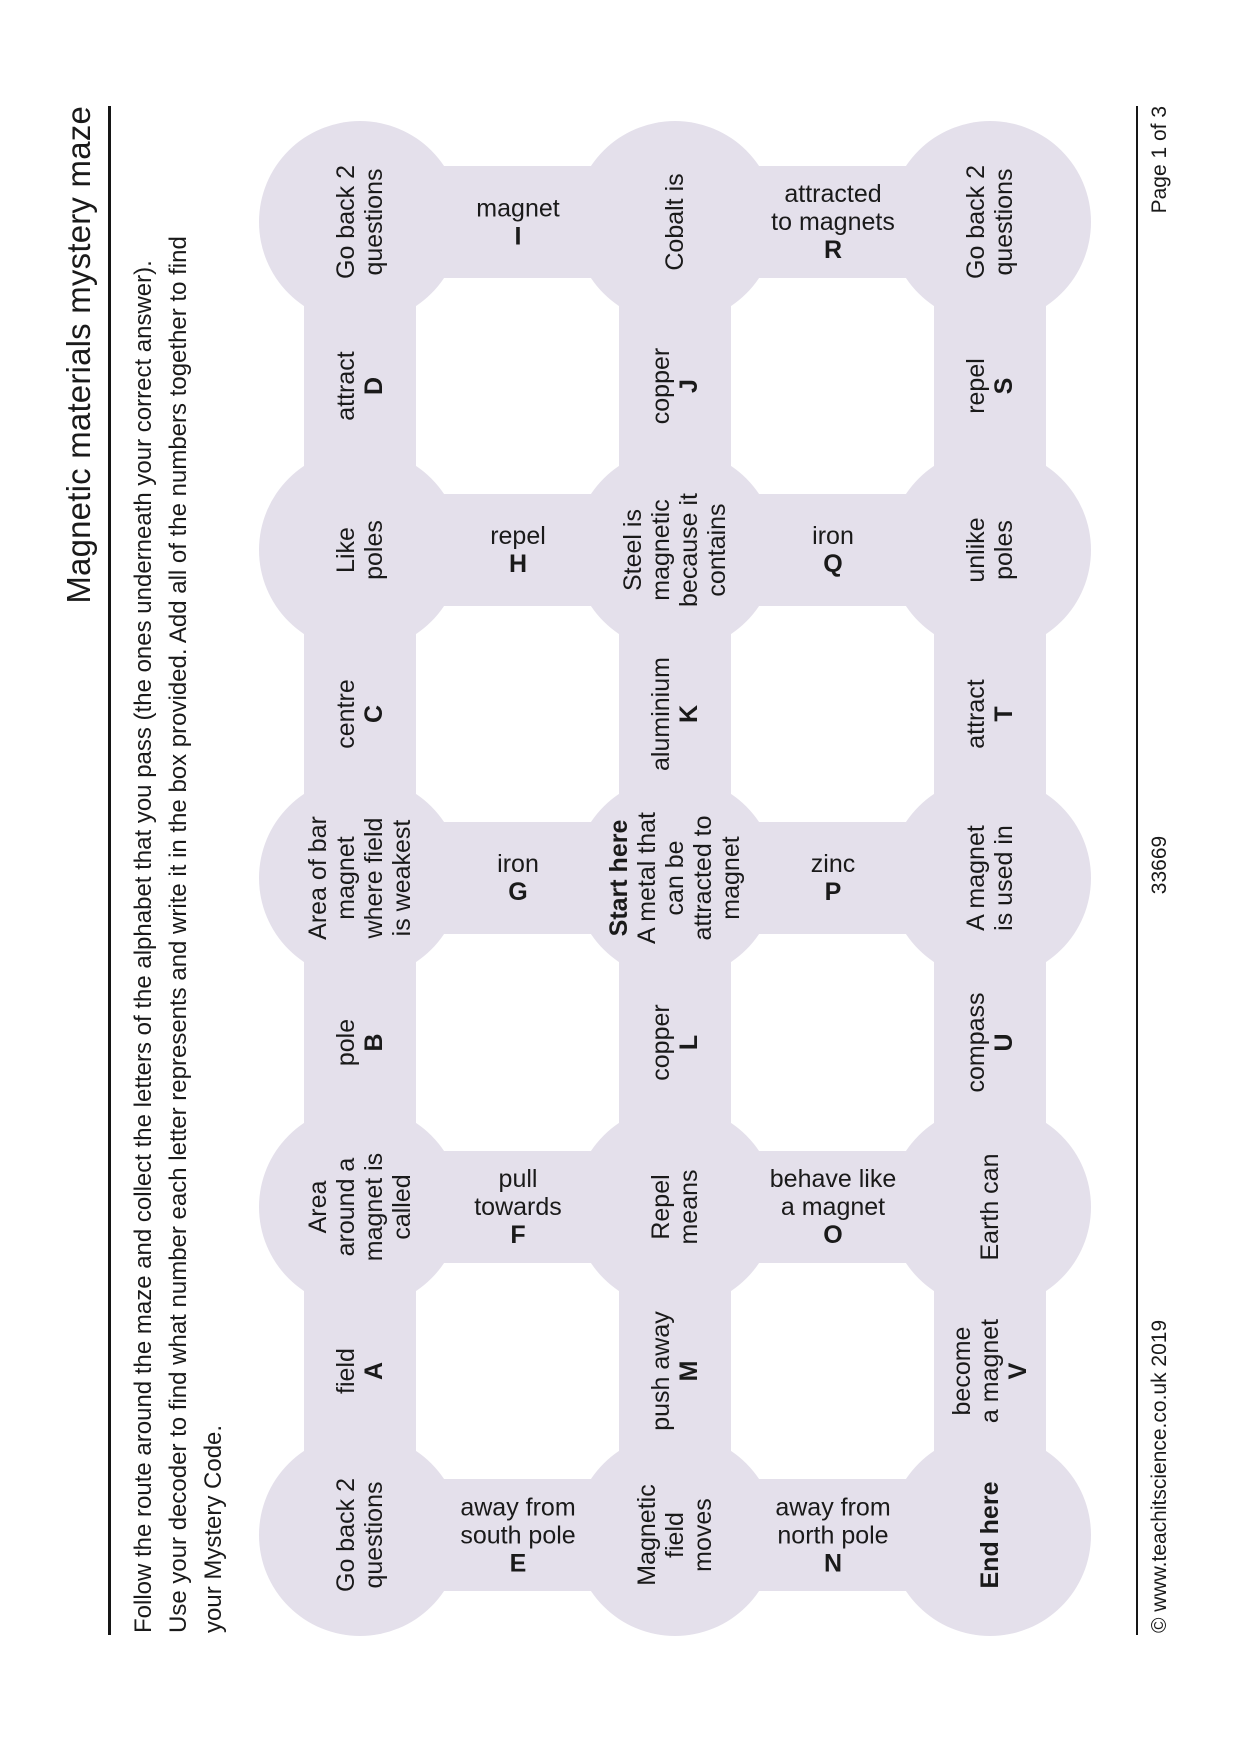 The image size is (1240, 1754). I want to click on maze-answer: pole B, so click(360, 1042).